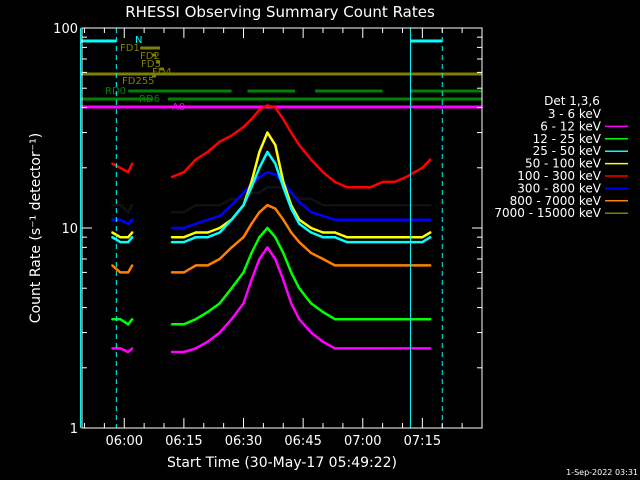 The height and width of the screenshot is (480, 640). Describe the element at coordinates (563, 164) in the screenshot. I see `legend-label-50-100-kev: 50 - 100 keV` at that location.